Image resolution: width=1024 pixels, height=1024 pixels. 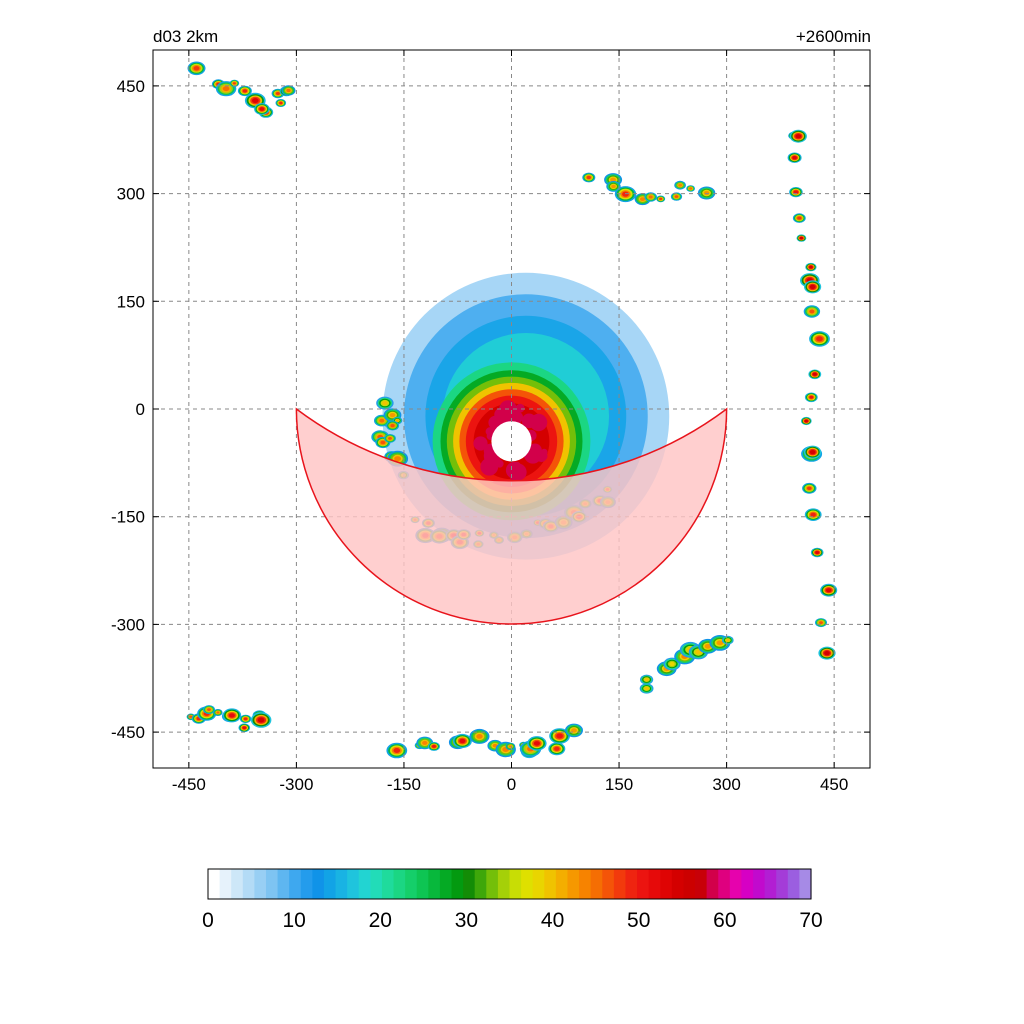 What do you see at coordinates (512, 900) in the screenshot?
I see `colorbar: 0 10 20 30 40 50 60 70` at bounding box center [512, 900].